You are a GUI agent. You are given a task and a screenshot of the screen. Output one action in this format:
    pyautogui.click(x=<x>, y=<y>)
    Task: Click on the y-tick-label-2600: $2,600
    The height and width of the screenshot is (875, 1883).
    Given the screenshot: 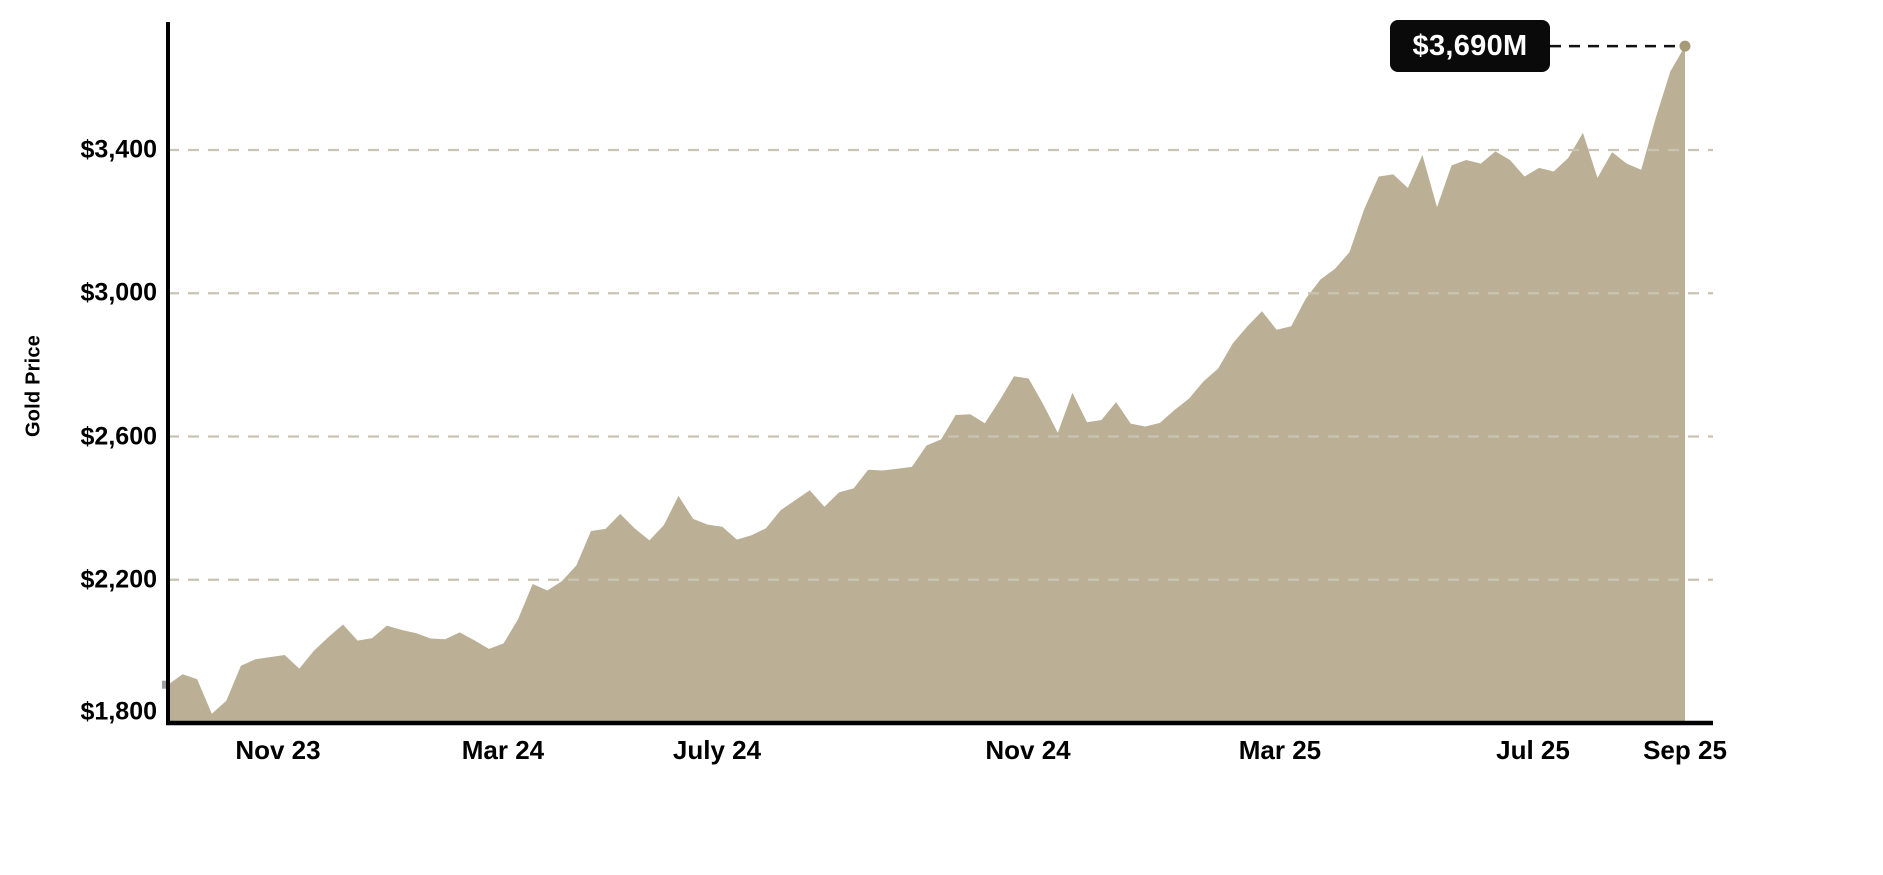 What is the action you would take?
    pyautogui.click(x=118, y=436)
    